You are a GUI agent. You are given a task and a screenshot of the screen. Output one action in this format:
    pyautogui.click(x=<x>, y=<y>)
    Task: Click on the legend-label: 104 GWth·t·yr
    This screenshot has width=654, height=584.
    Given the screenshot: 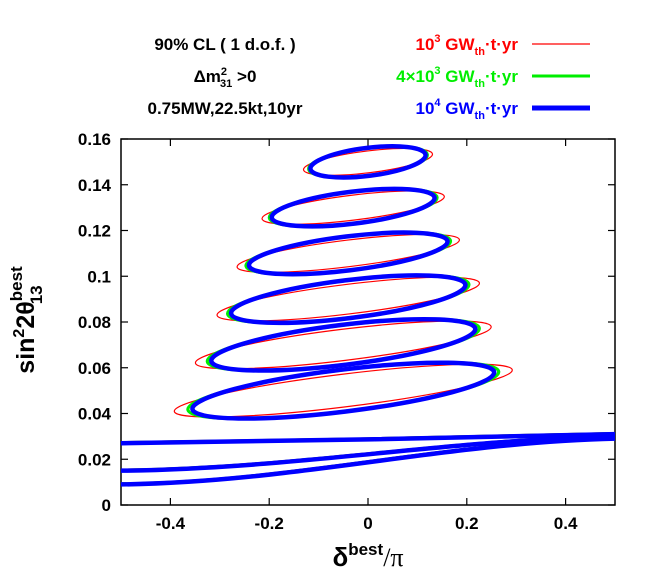 What is the action you would take?
    pyautogui.click(x=467, y=109)
    